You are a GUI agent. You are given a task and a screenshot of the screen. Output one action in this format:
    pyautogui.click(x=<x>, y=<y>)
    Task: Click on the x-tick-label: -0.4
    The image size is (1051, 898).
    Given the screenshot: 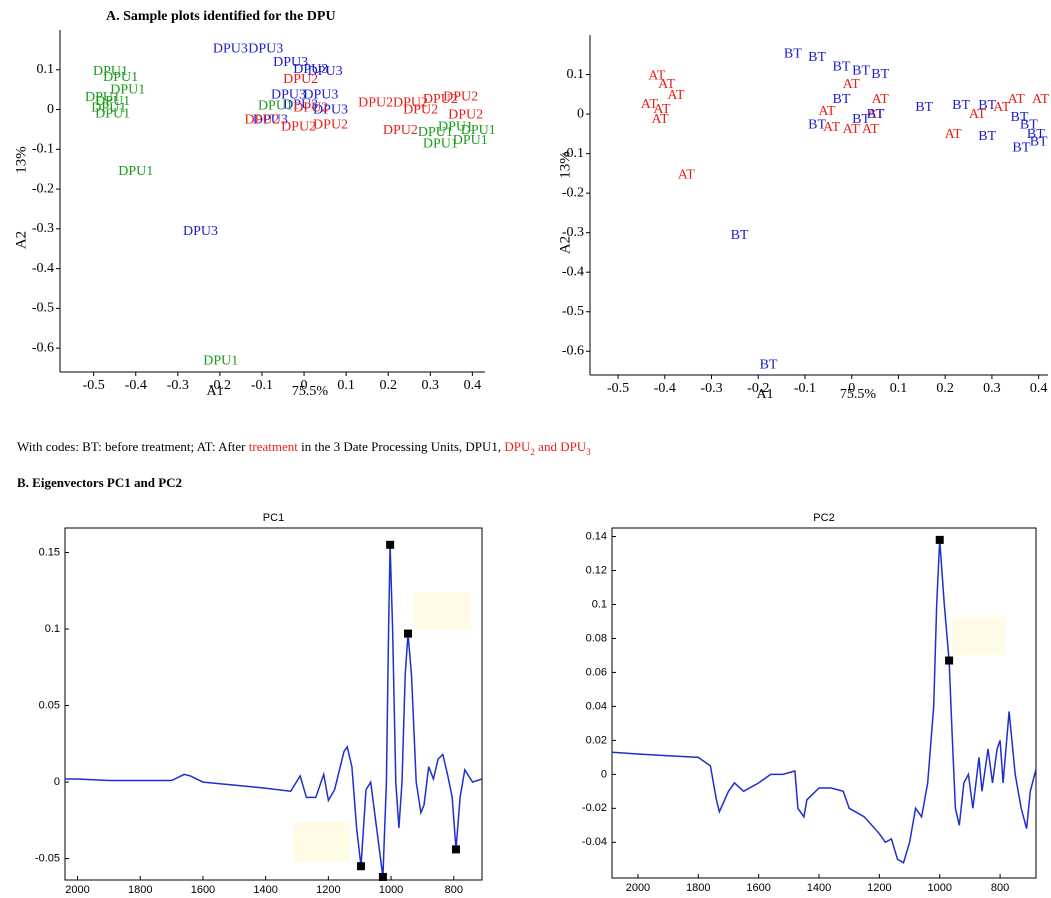 What is the action you would take?
    pyautogui.click(x=665, y=388)
    